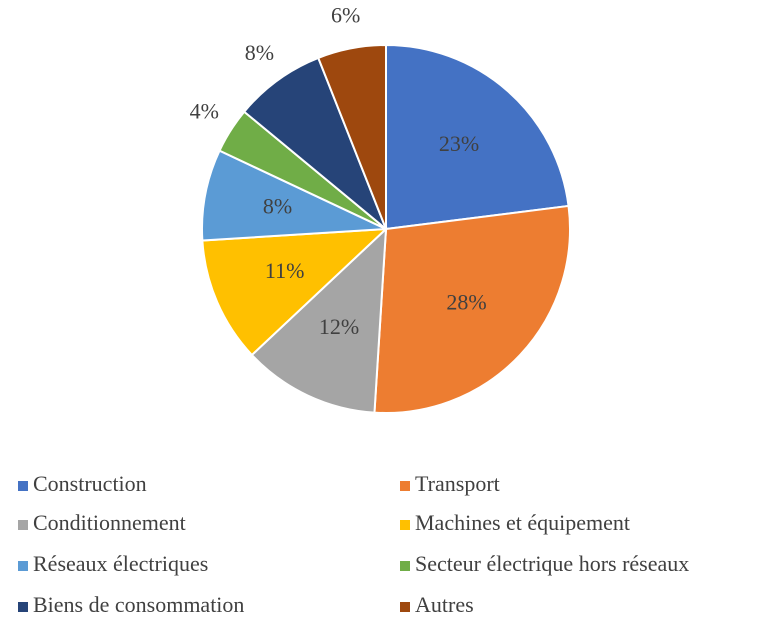 This screenshot has width=774, height=624. I want to click on legend-label: Conditionnement, so click(109, 522).